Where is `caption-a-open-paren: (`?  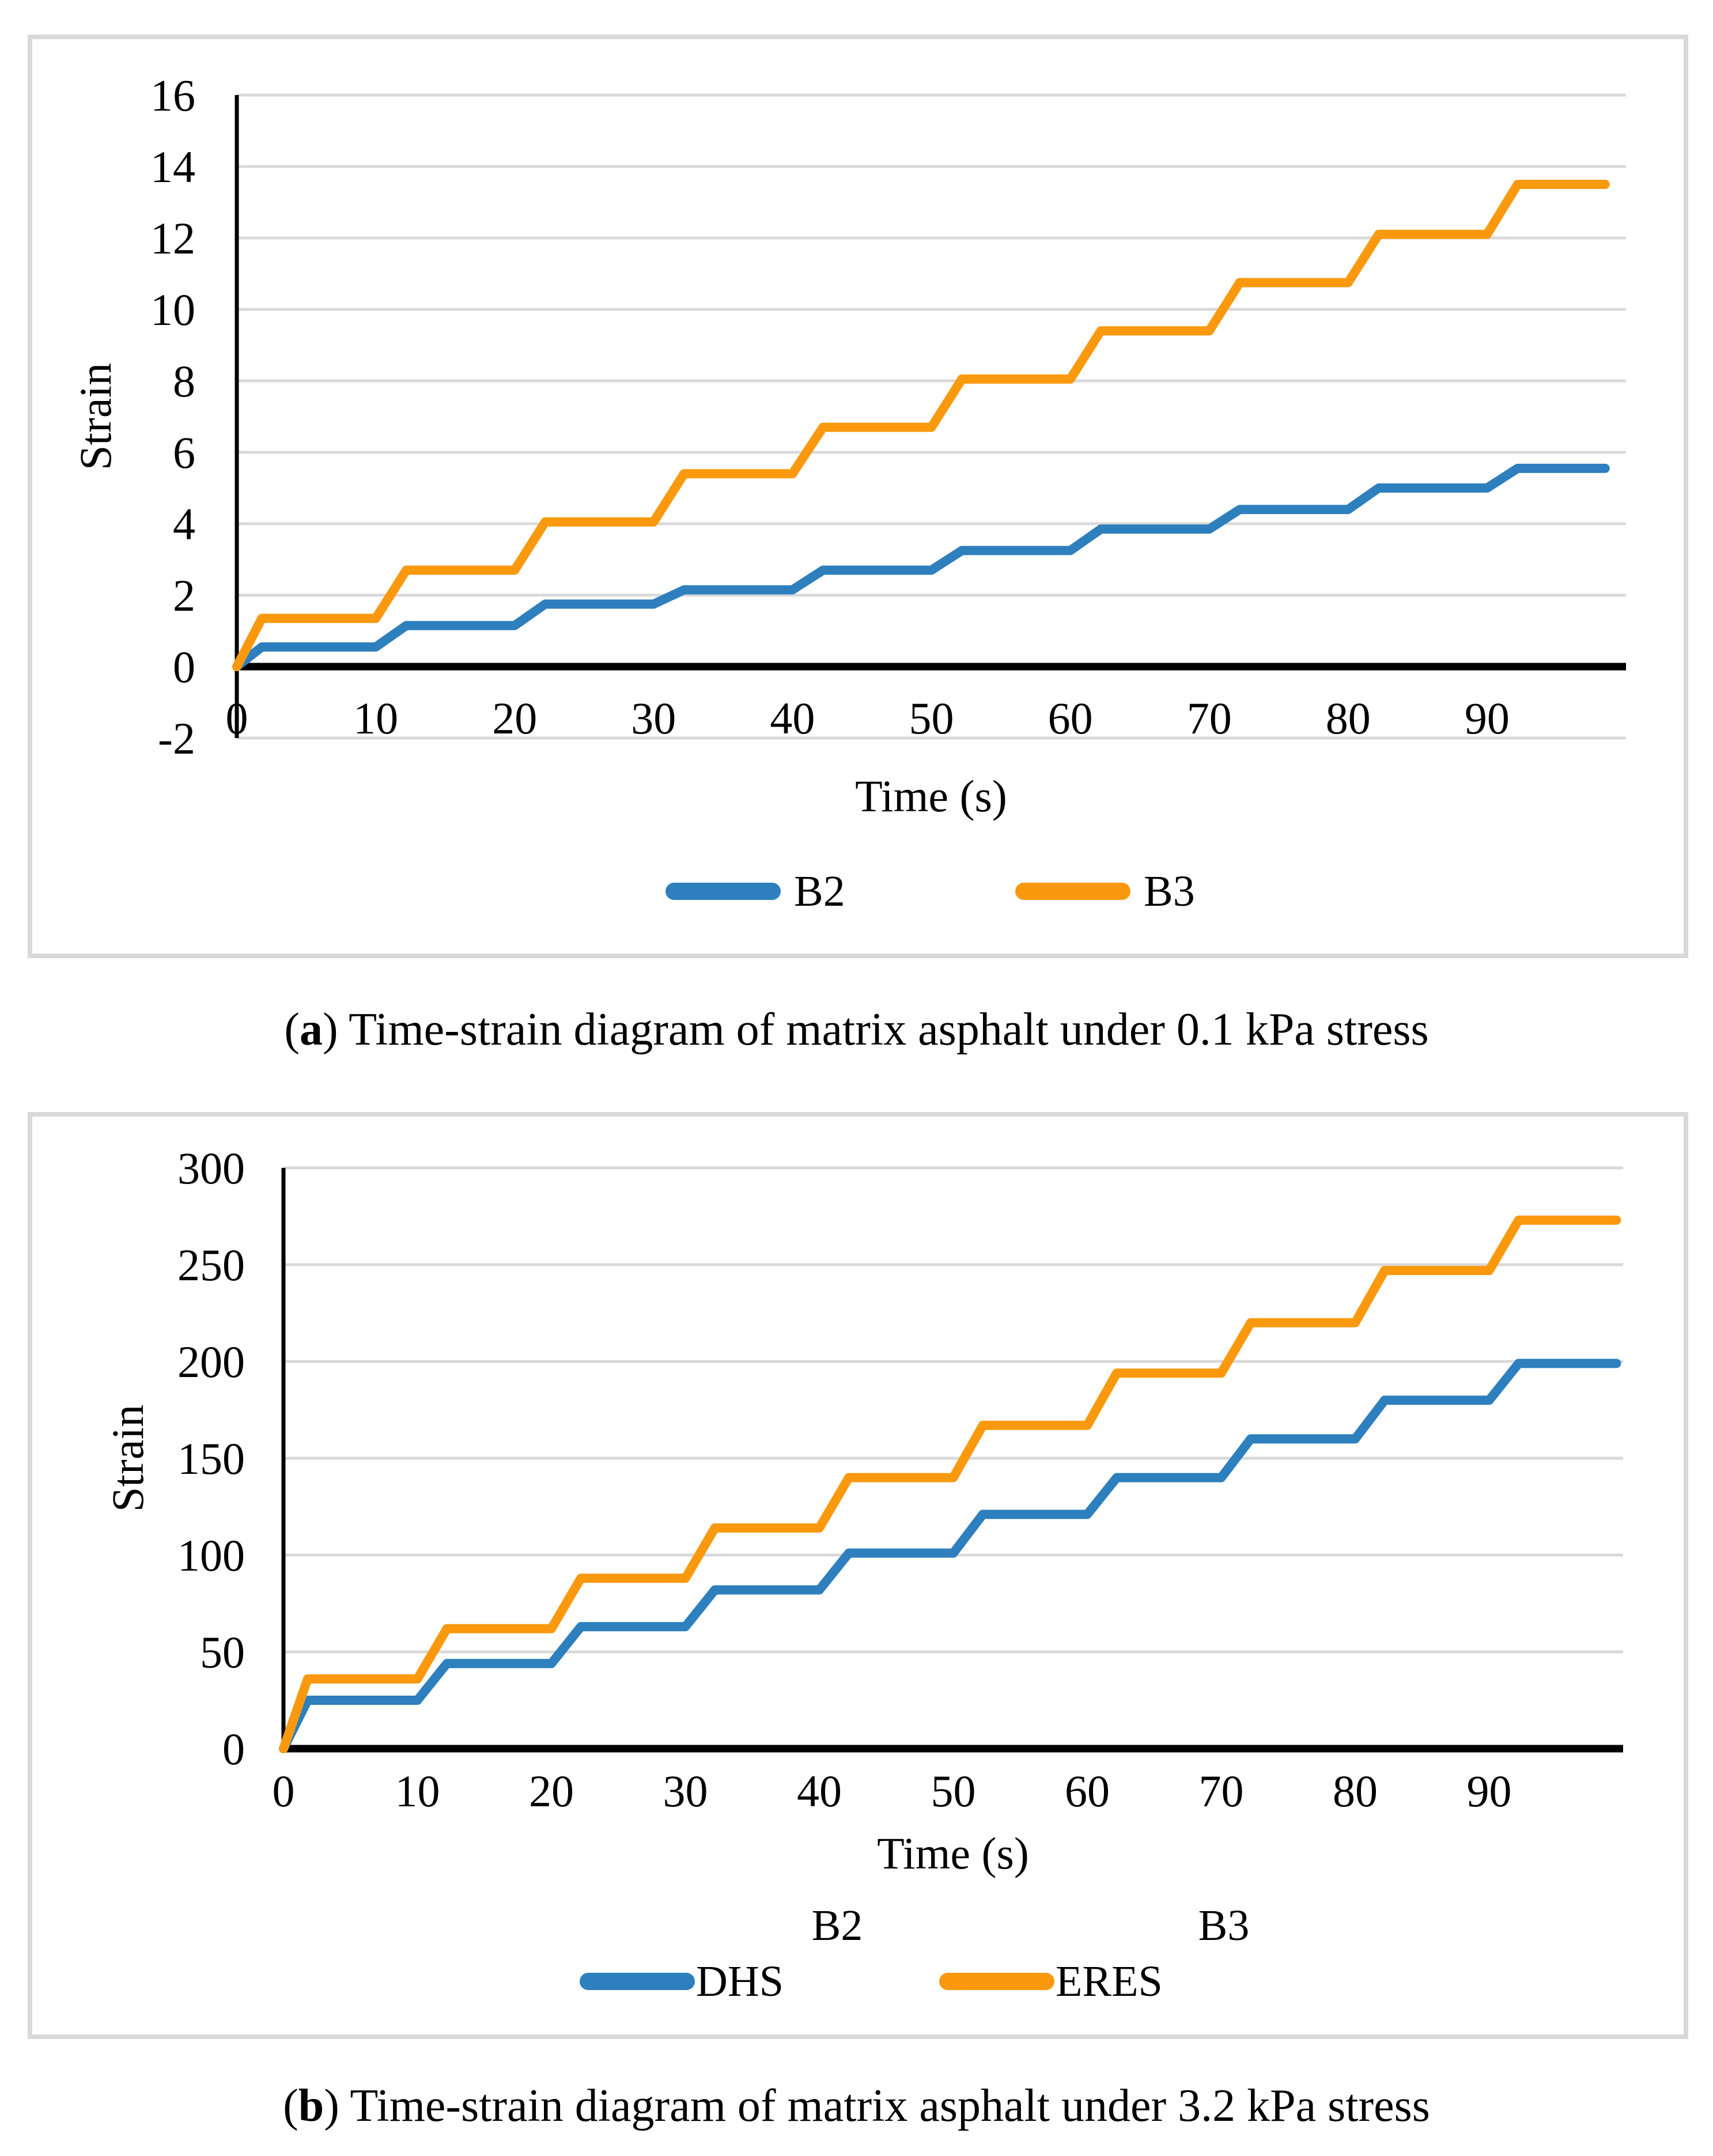 caption-a-open-paren: ( is located at coordinates (292, 1029).